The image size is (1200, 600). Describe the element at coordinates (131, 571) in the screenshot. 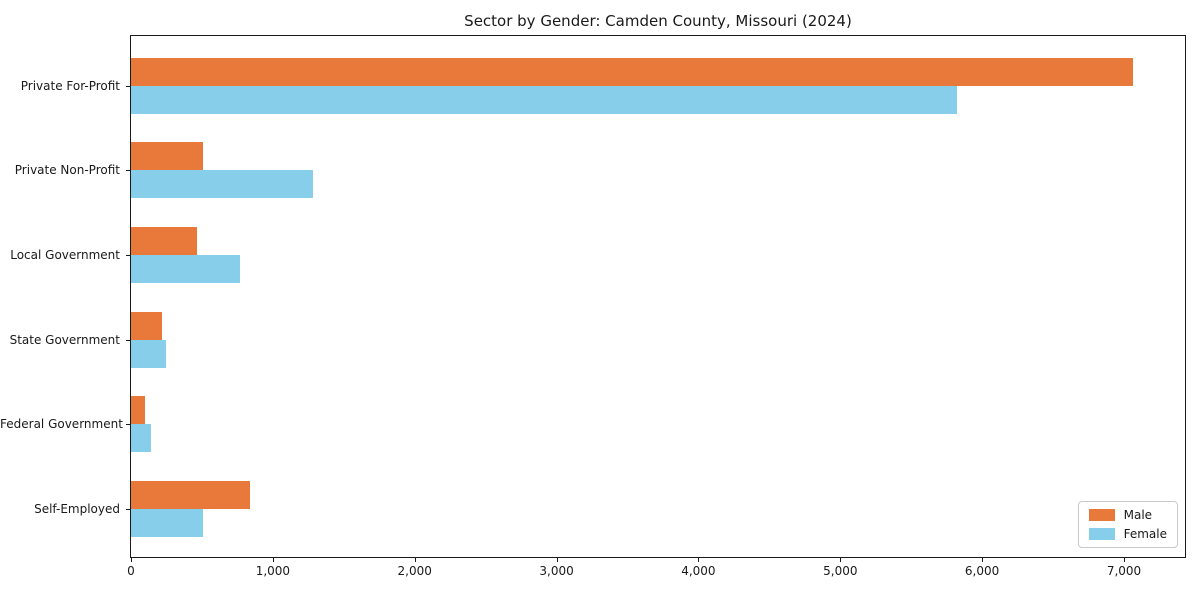

I see `x-tick-label: 0` at that location.